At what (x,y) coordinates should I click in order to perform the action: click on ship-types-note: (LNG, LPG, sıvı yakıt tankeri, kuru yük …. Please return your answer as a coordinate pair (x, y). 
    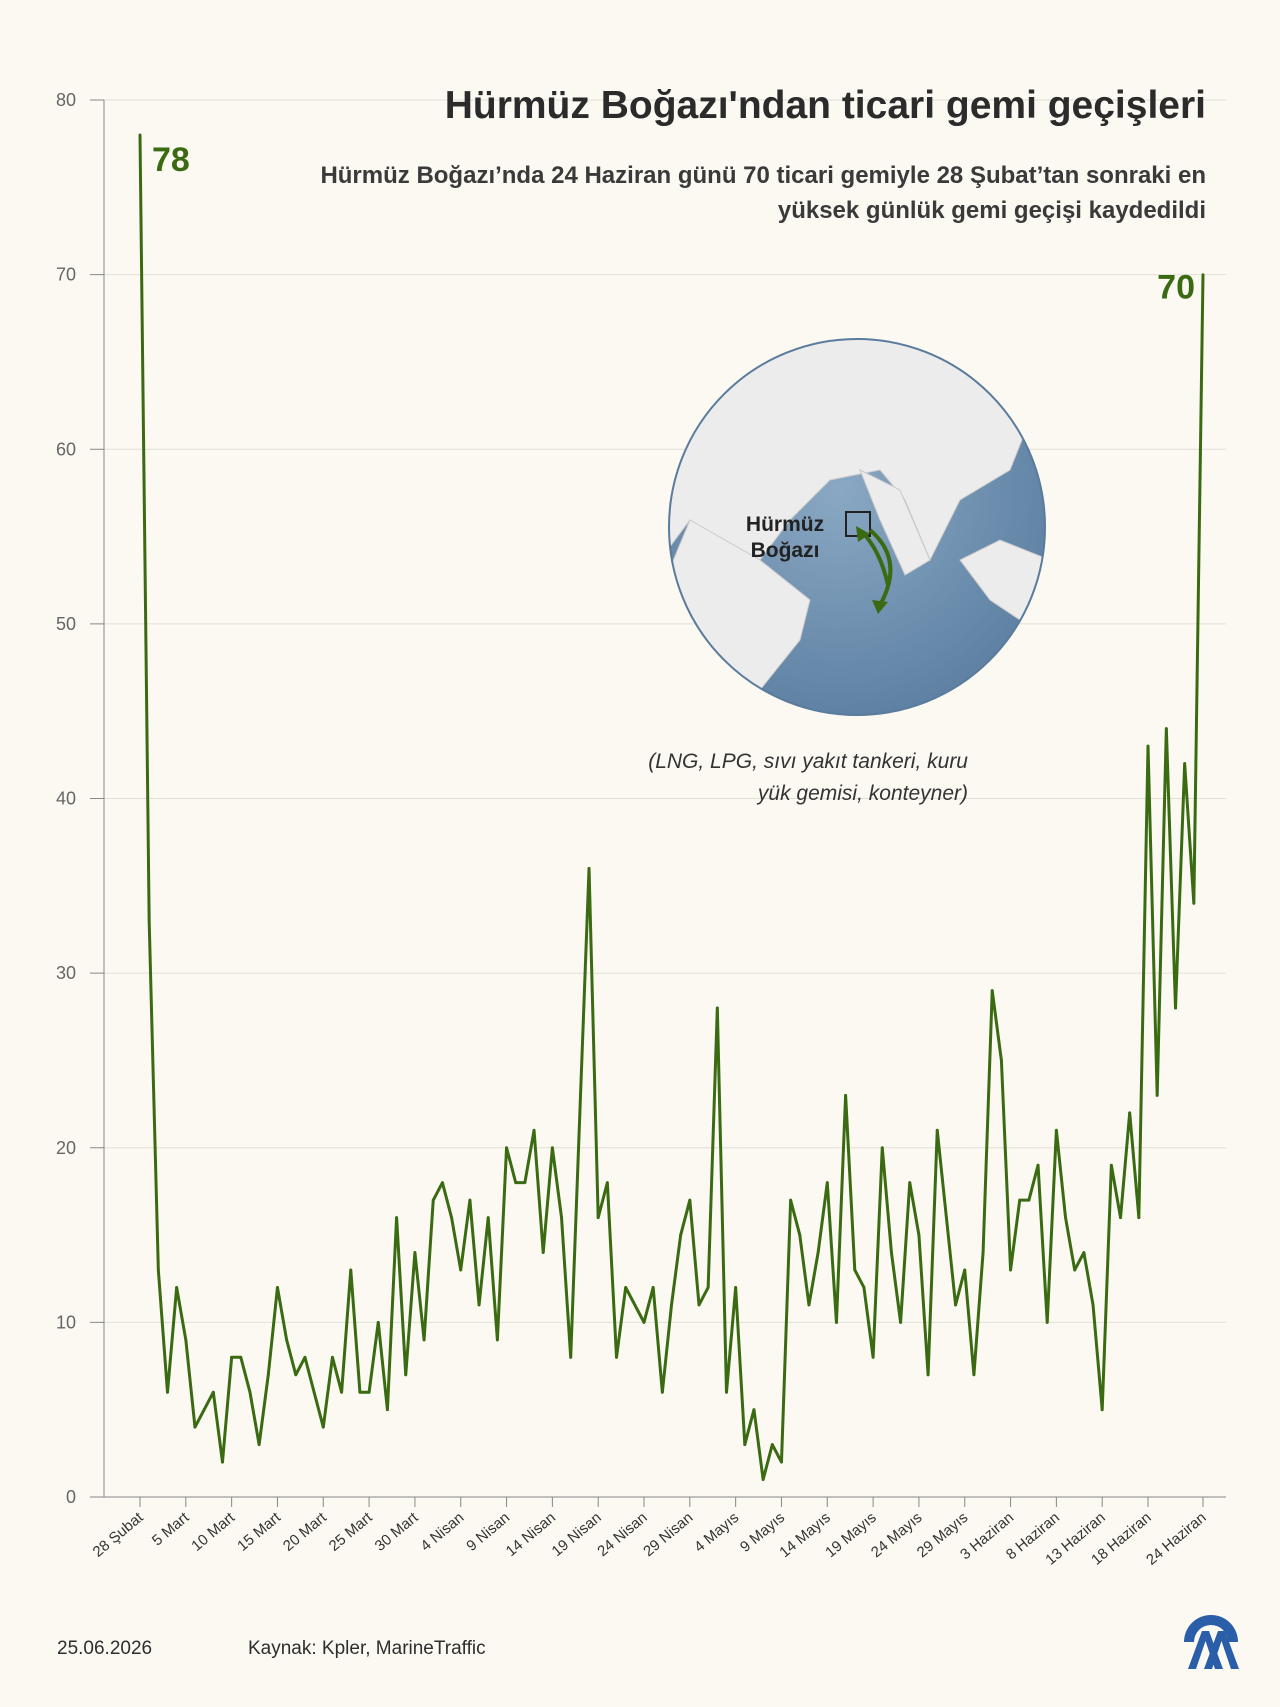
    Looking at the image, I should click on (808, 777).